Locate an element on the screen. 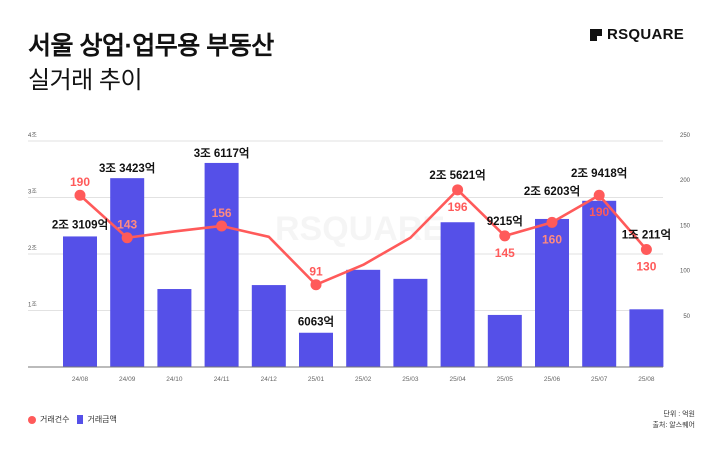  unit-note: 단위 : 억원 is located at coordinates (679, 414).